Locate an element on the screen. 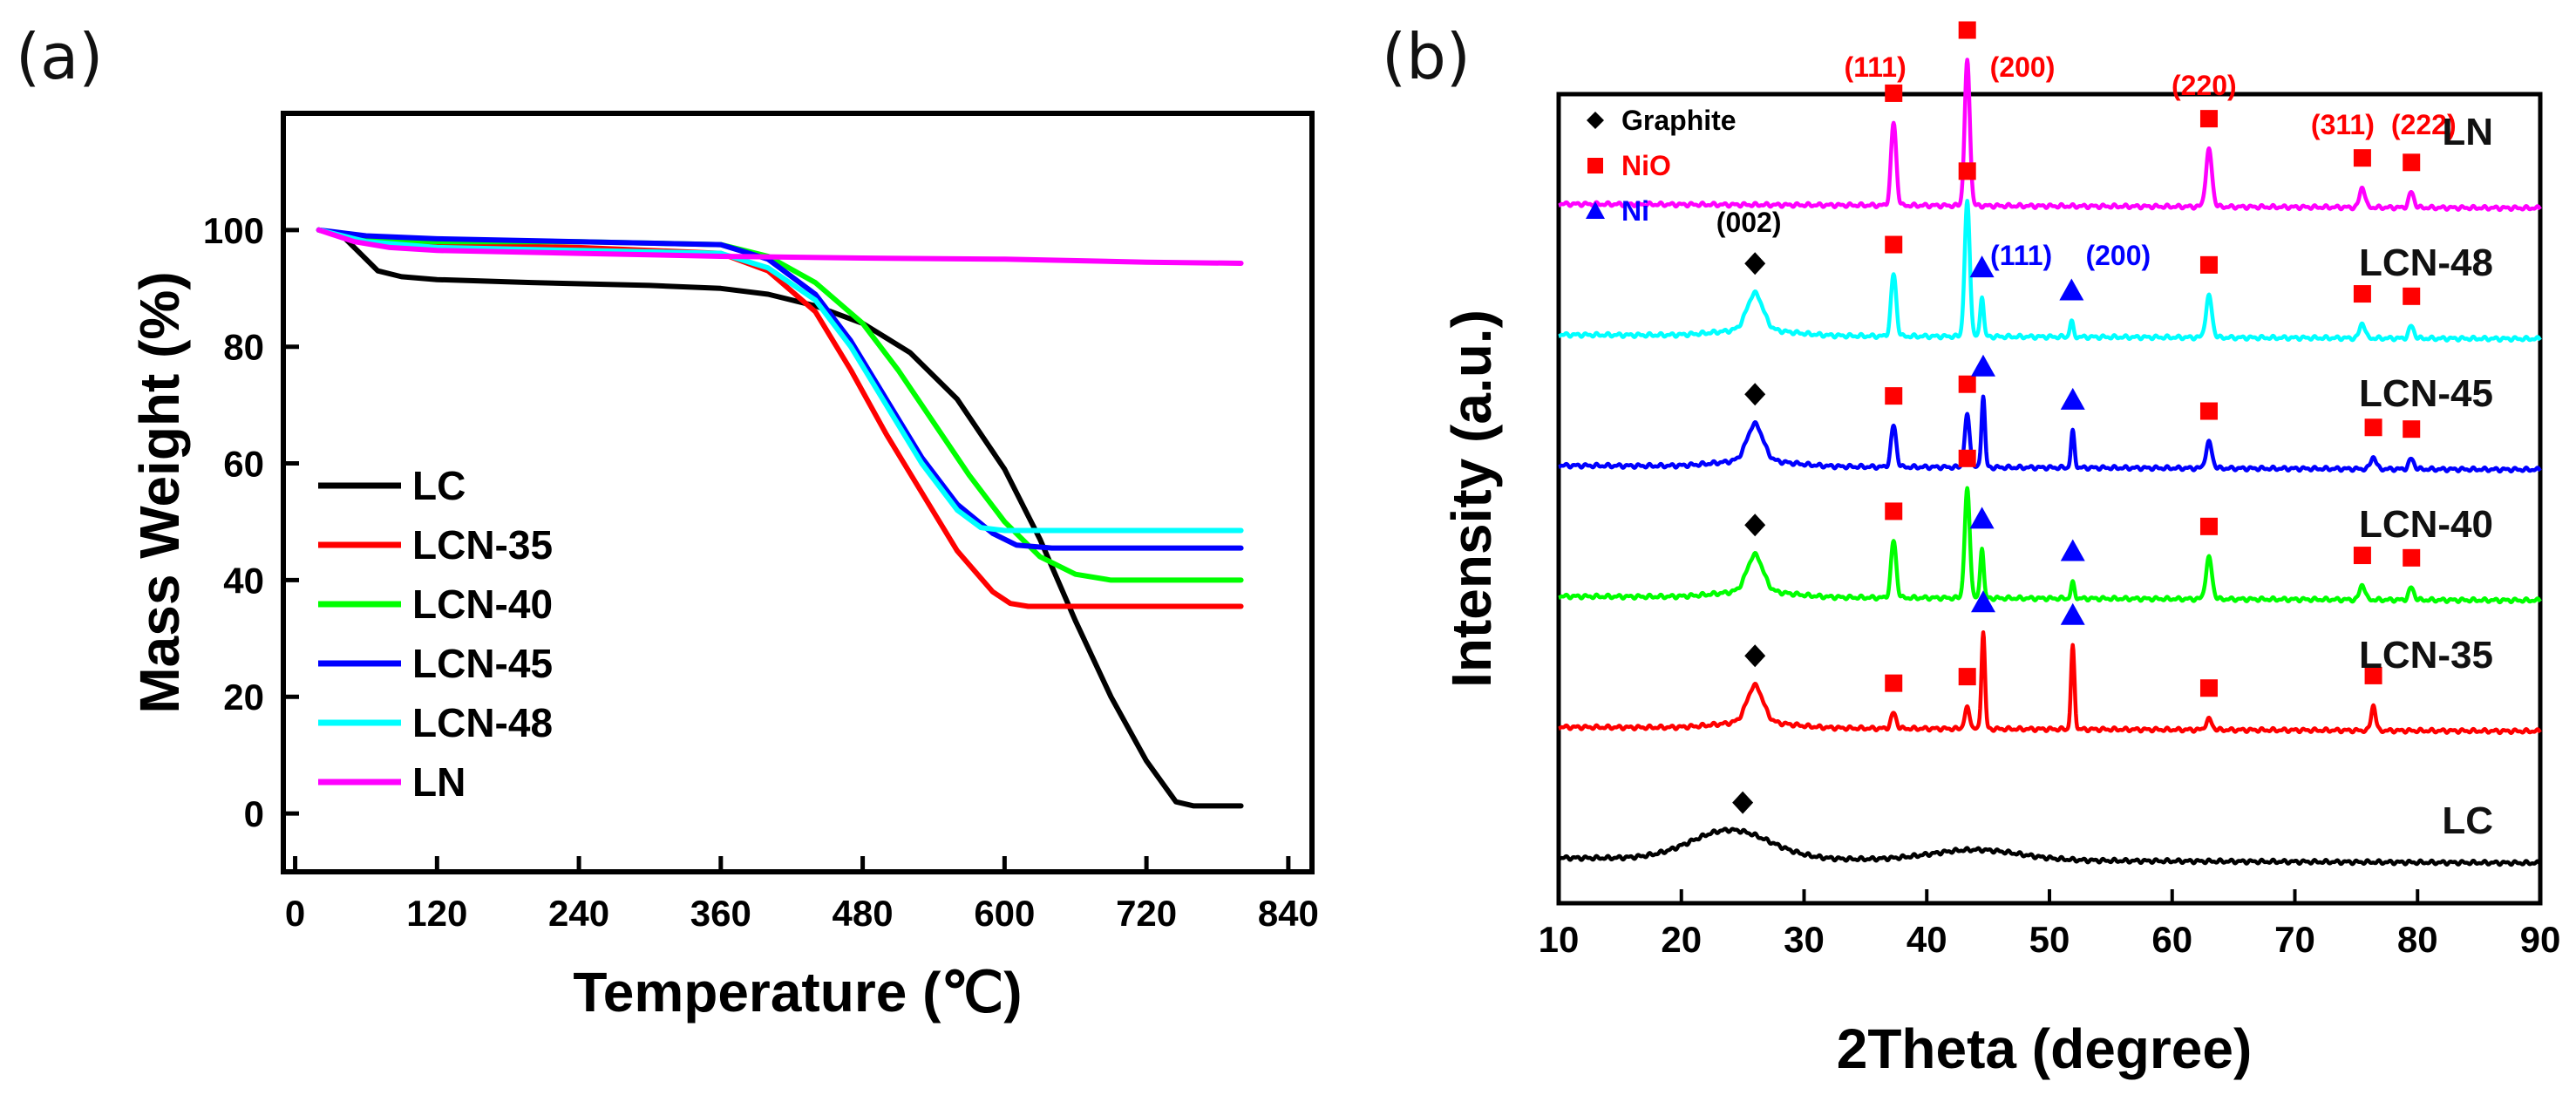 The image size is (2576, 1095). legend-label-lcn-35: LCN-35 is located at coordinates (483, 545).